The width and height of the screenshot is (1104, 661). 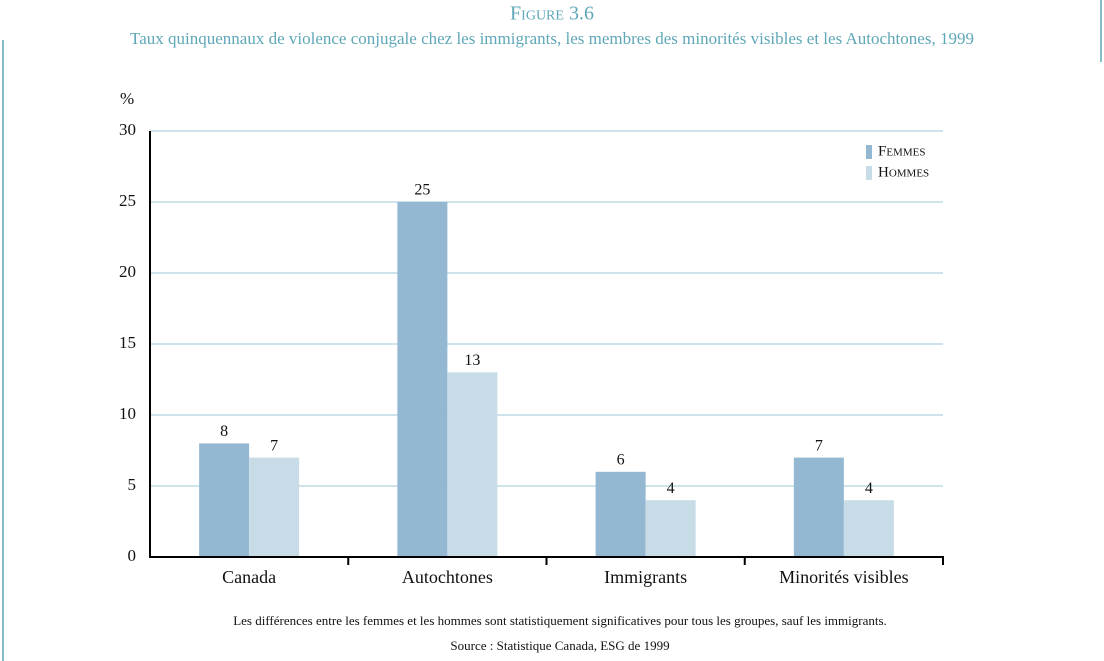 What do you see at coordinates (127, 200) in the screenshot?
I see `y-tick-label: 25` at bounding box center [127, 200].